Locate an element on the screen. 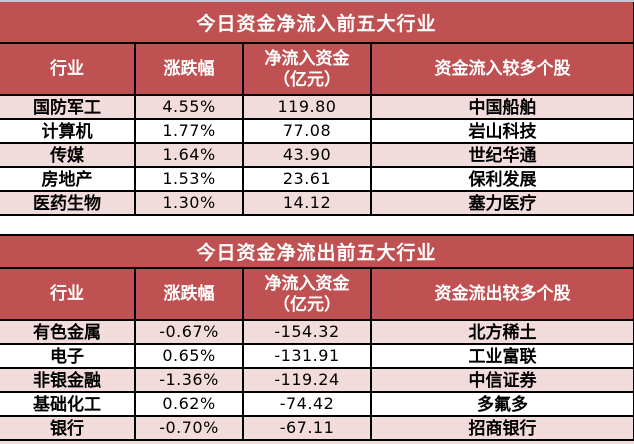 The image size is (634, 444). netflow-cell: -74.42 is located at coordinates (307, 404).